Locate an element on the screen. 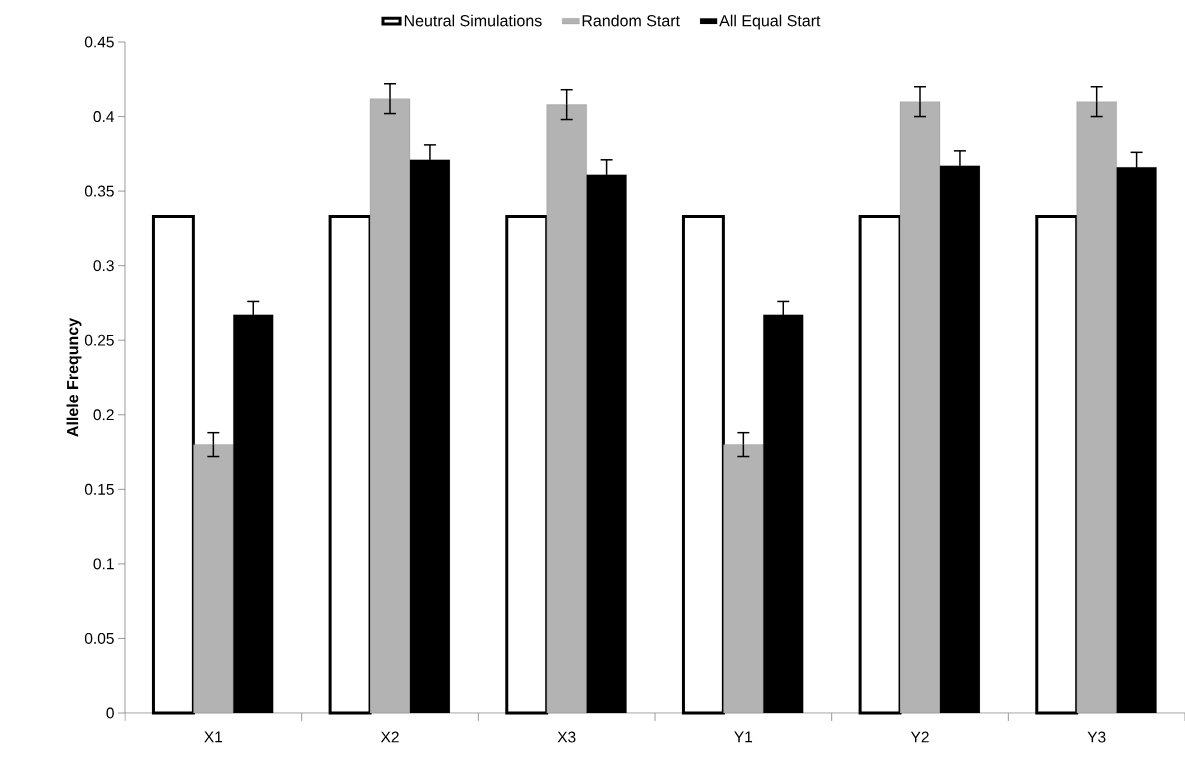 The height and width of the screenshot is (769, 1185). y-tick-label: 0.15 is located at coordinates (99, 489).